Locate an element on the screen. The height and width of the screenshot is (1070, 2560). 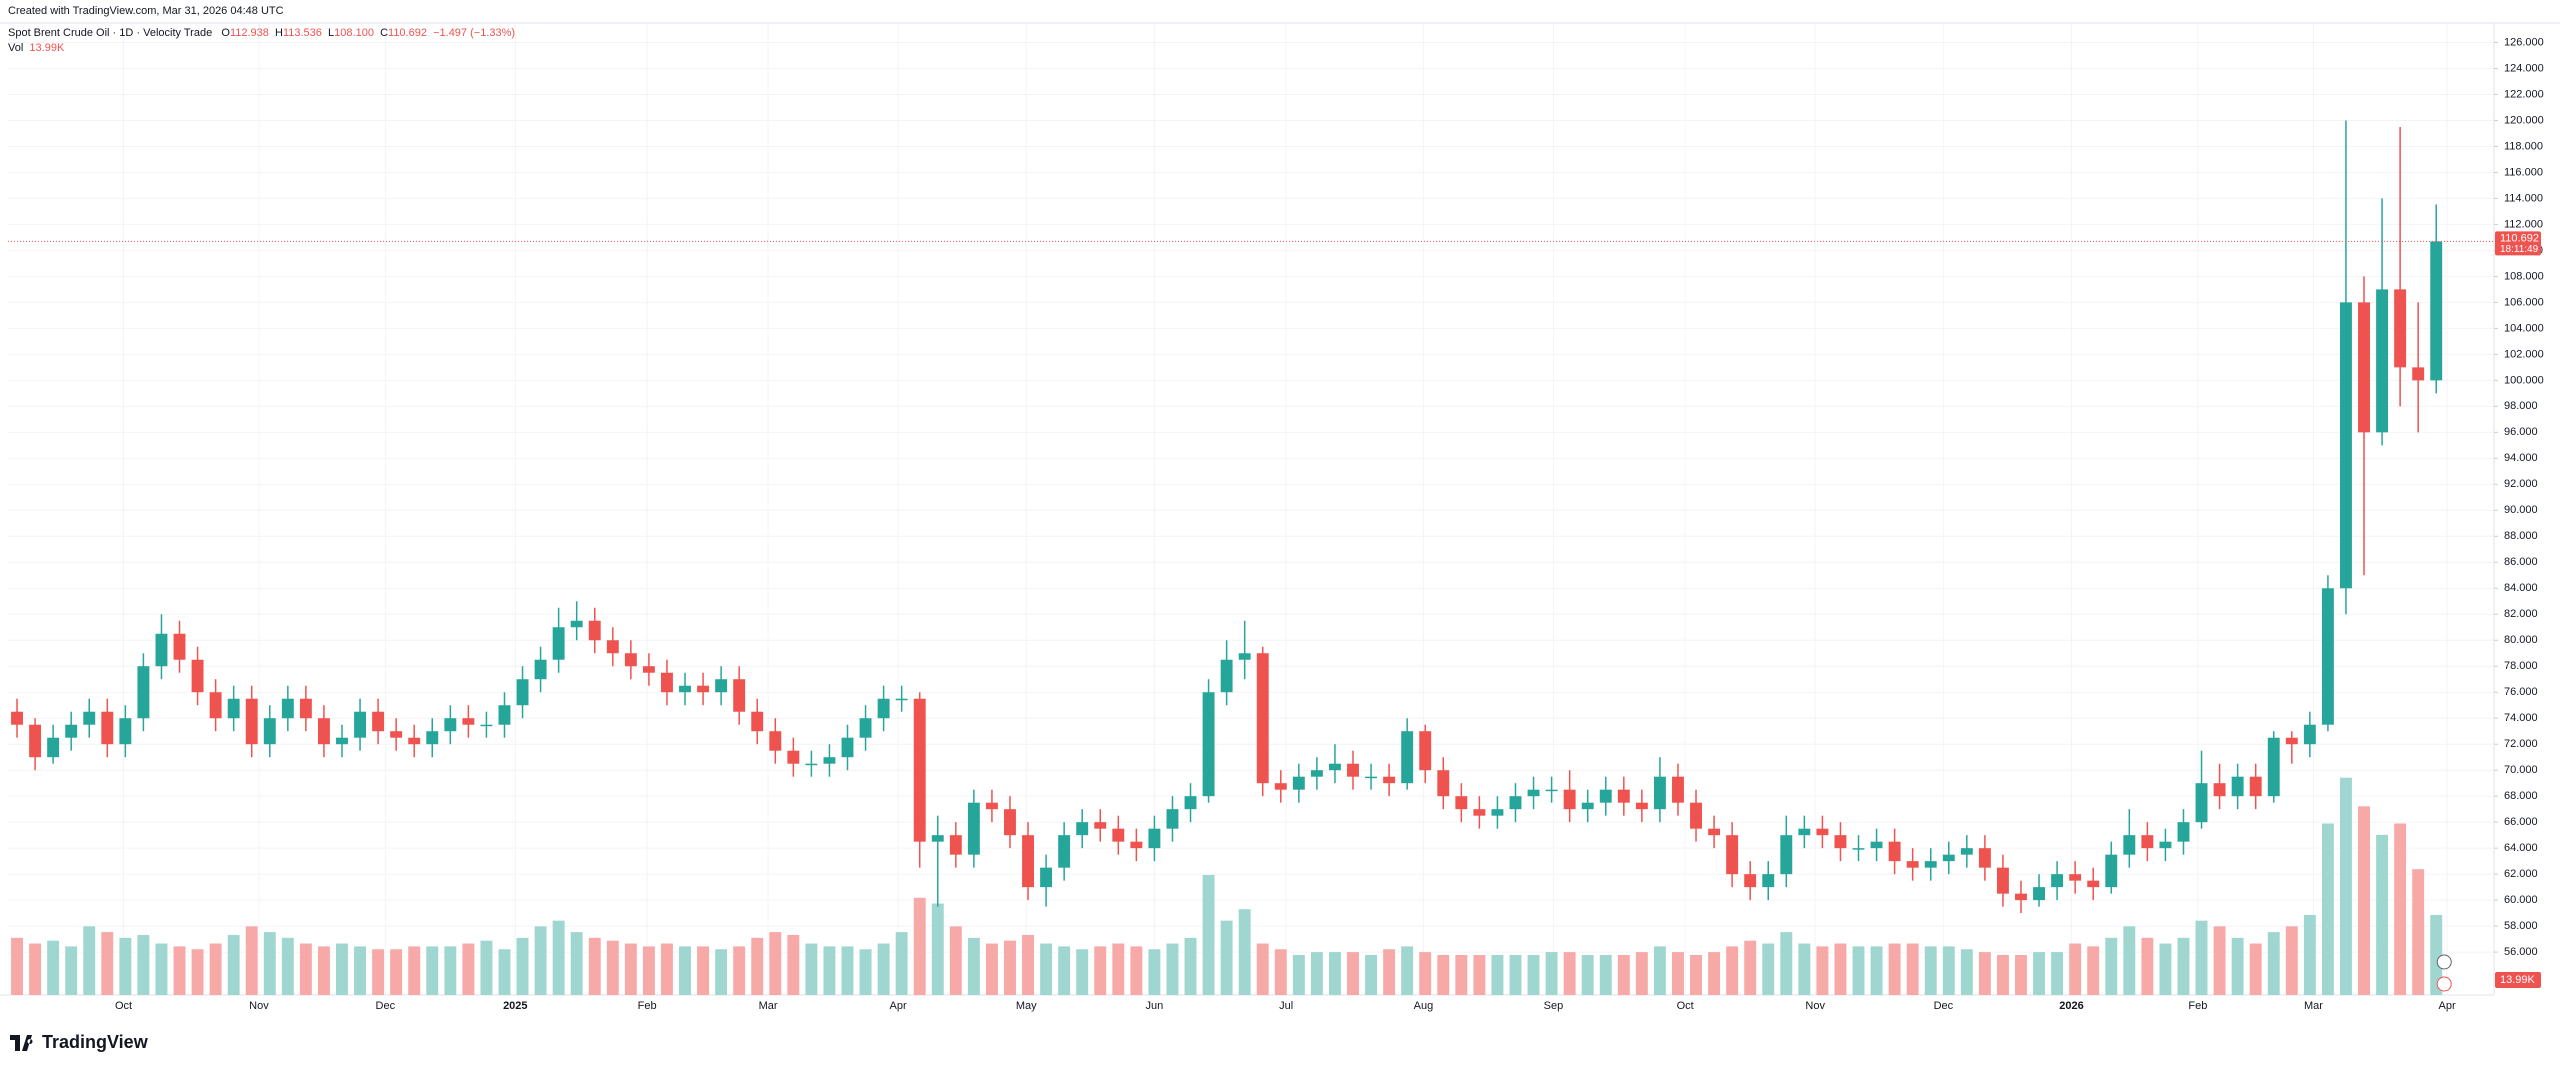
y-tick-label: 82.000 is located at coordinates (2521, 614).